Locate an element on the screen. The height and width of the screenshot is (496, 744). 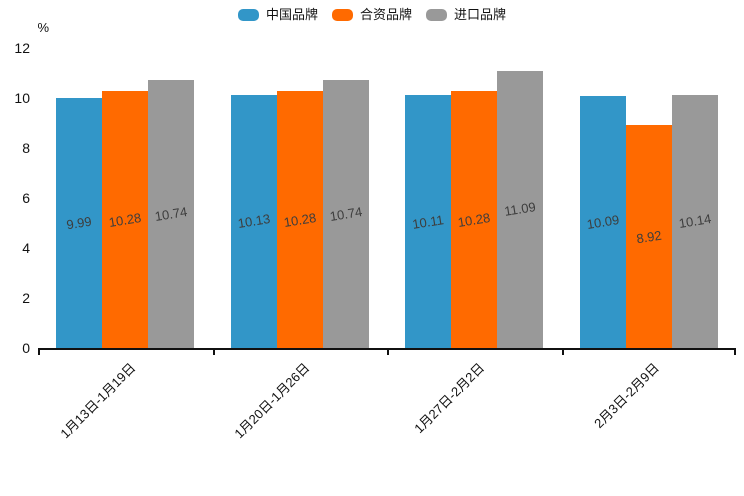
bar-joint-venture-brand: 8.92 is located at coordinates (648, 236).